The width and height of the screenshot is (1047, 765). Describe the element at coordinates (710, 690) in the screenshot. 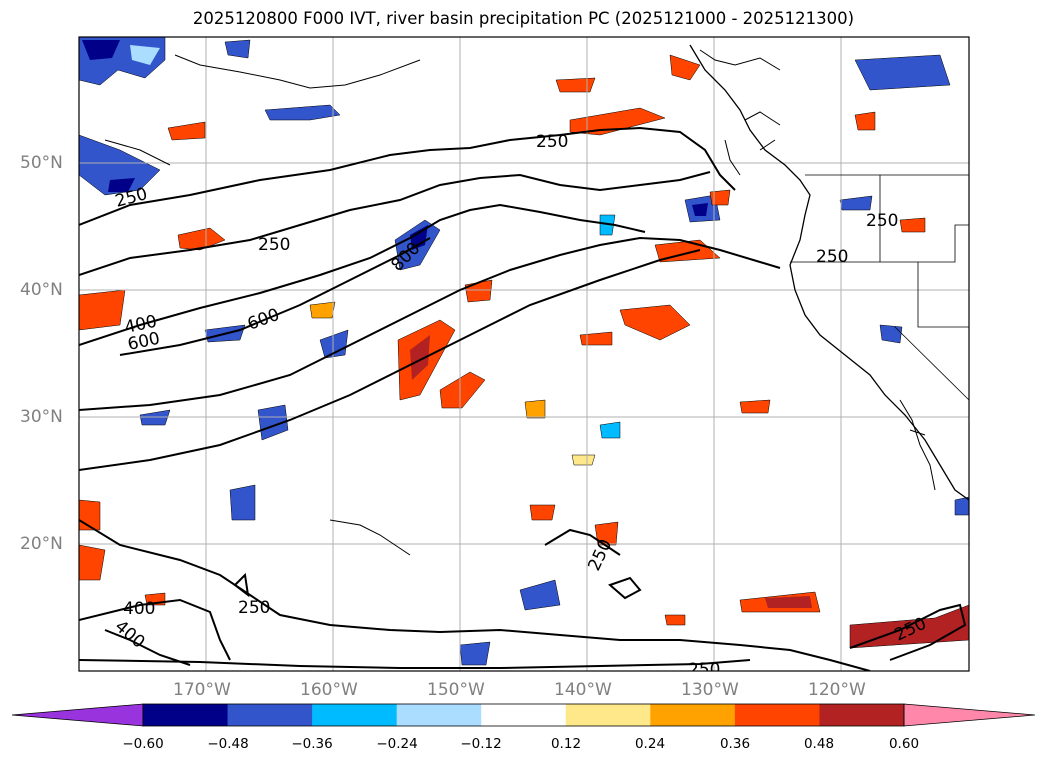

I see `lon-label-130w: 130°W` at that location.